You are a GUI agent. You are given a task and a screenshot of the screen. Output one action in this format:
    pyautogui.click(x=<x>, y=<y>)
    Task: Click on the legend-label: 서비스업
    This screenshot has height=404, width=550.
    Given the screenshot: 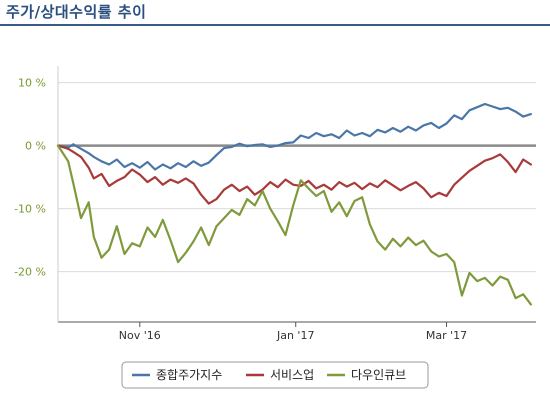 What is the action you would take?
    pyautogui.click(x=292, y=375)
    